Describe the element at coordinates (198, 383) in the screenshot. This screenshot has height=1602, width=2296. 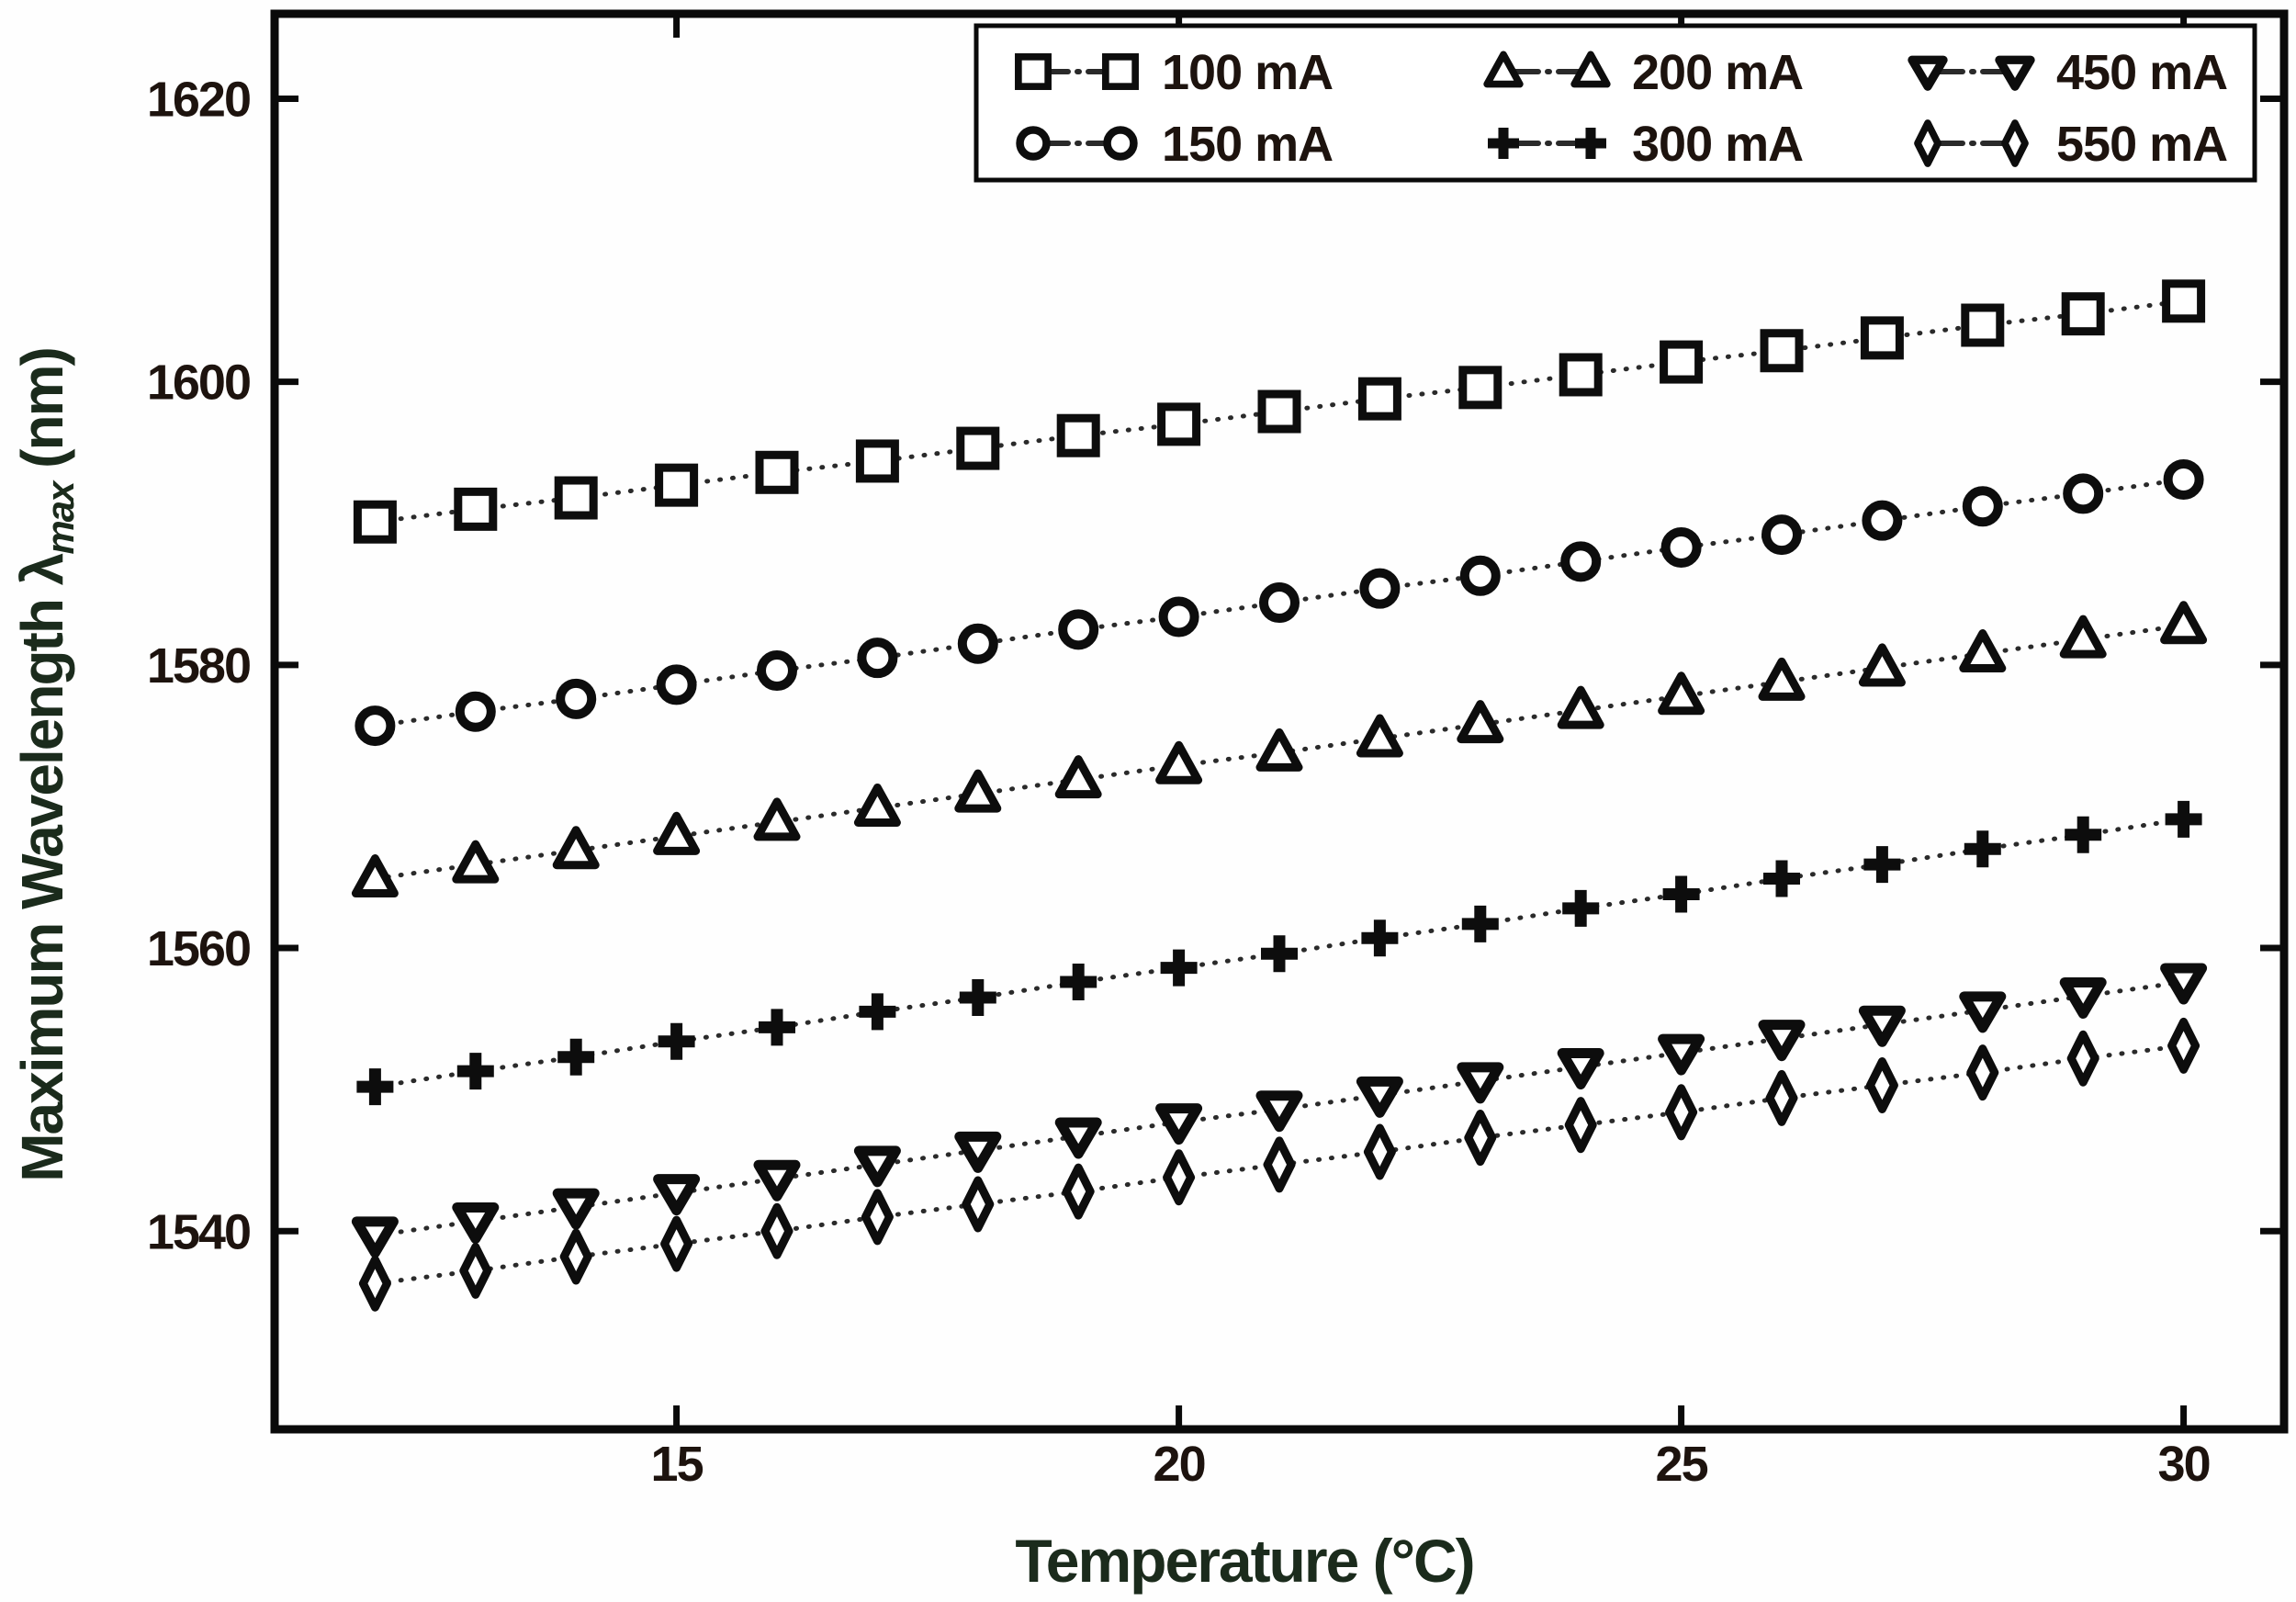
I see `y-tick-label: 1600` at that location.